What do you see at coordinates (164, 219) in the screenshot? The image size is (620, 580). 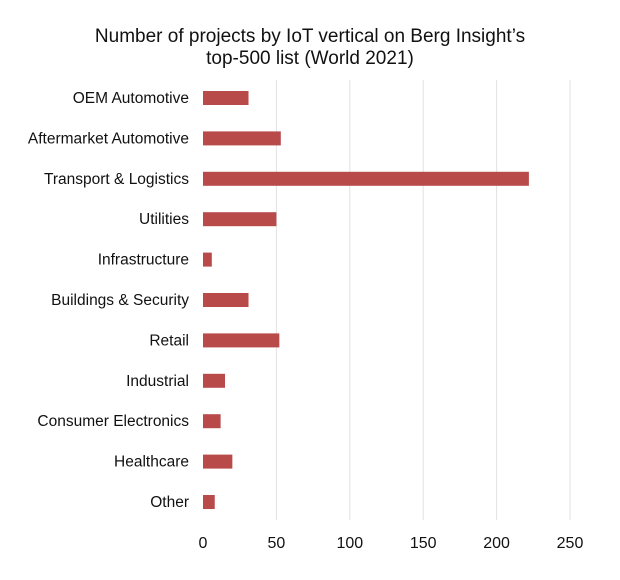 I see `category-label: Utilities` at bounding box center [164, 219].